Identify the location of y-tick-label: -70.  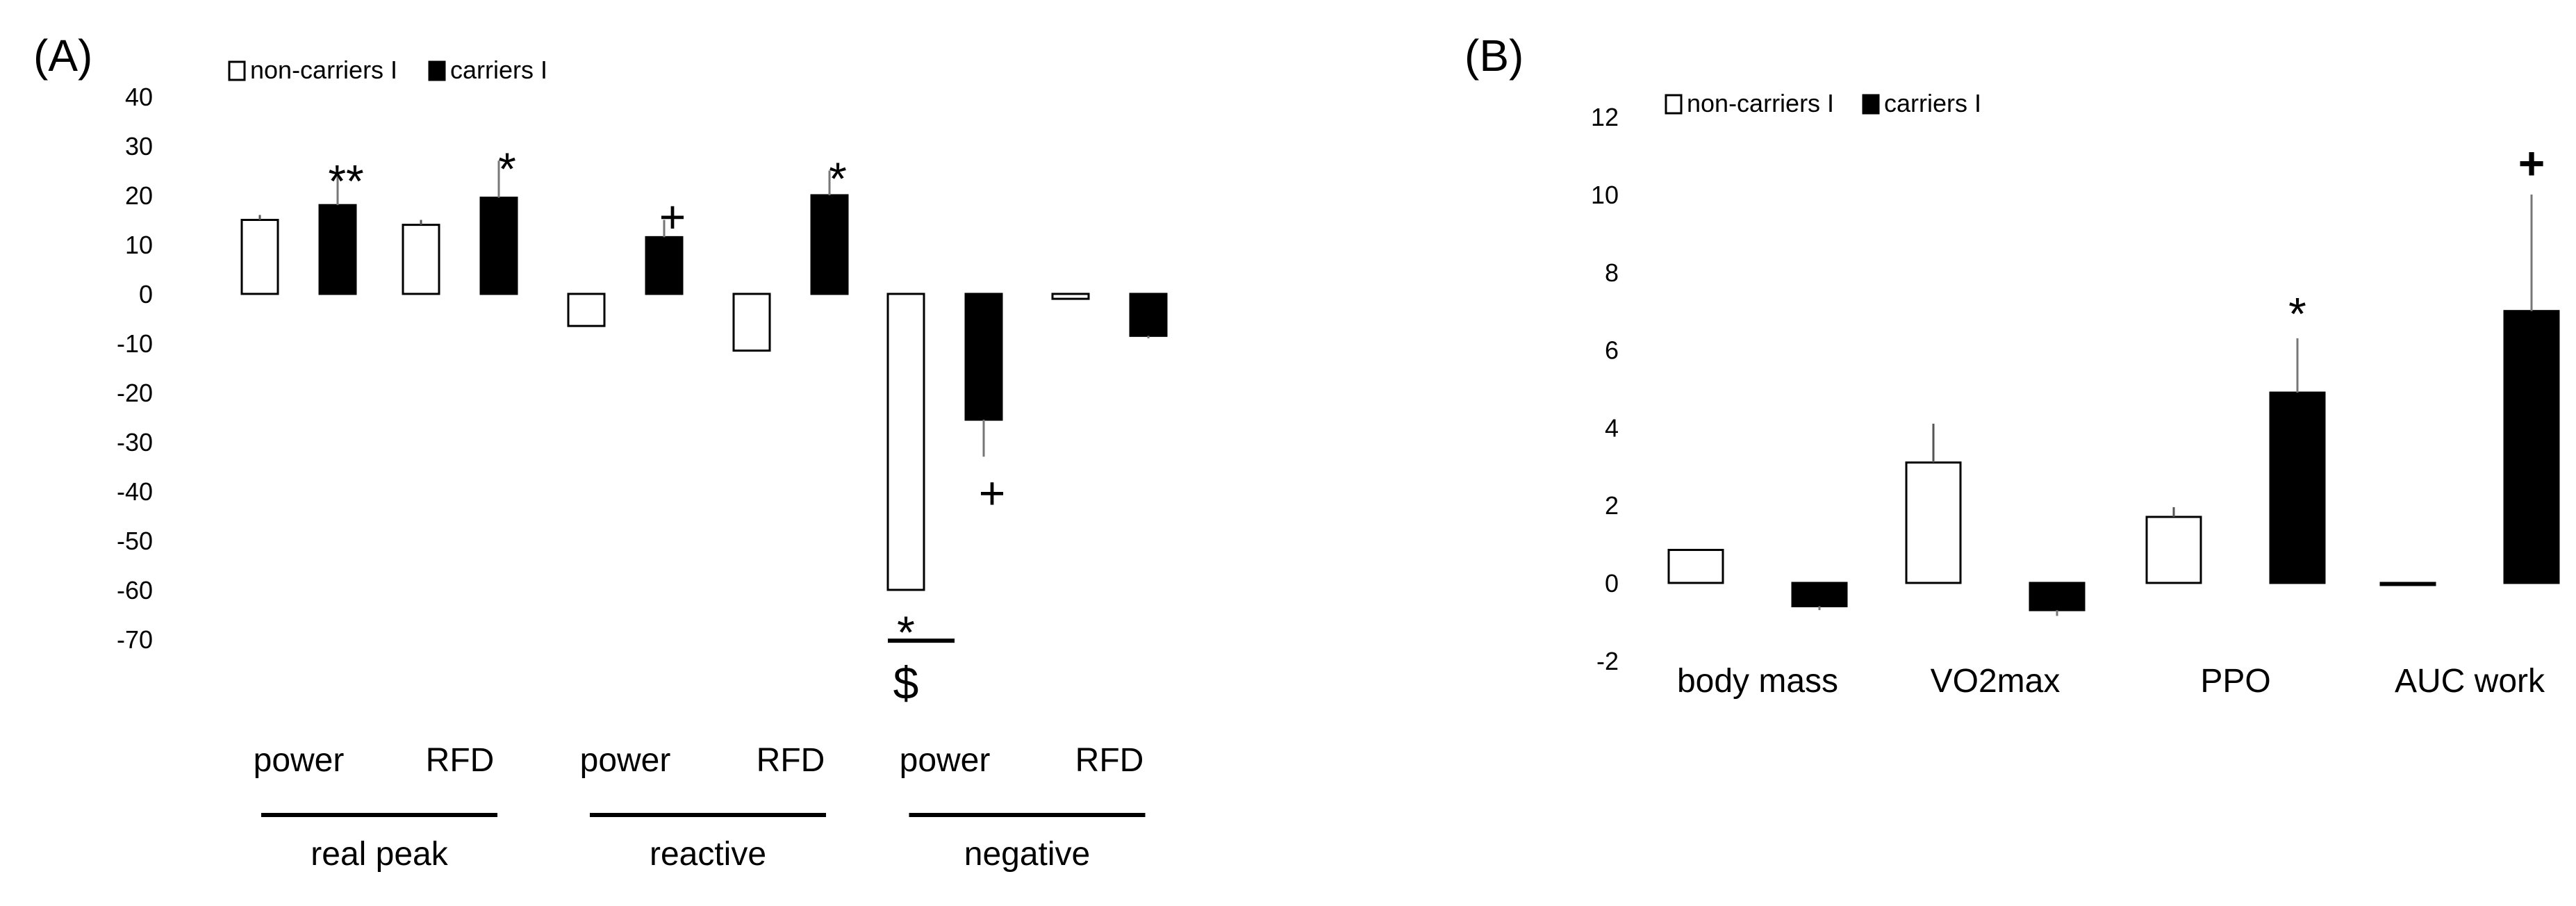
(135, 639).